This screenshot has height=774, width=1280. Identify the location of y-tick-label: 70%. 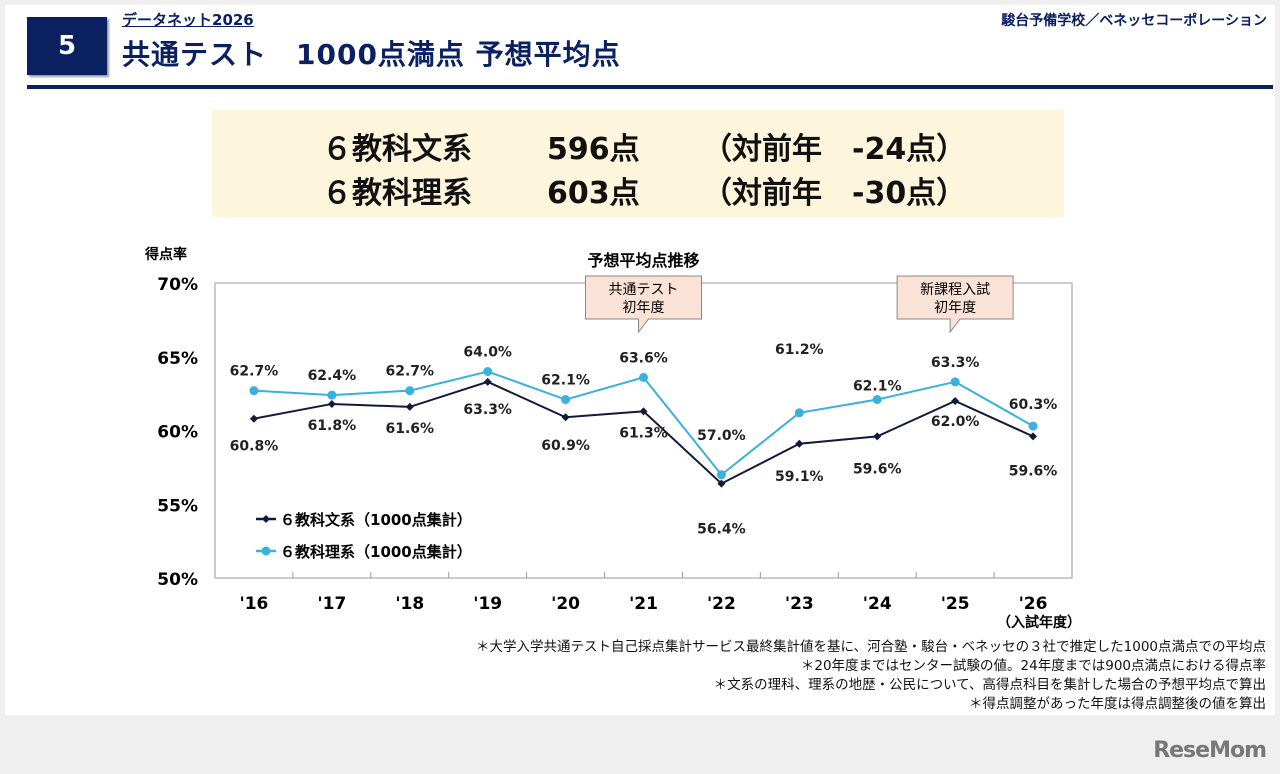
(177, 285).